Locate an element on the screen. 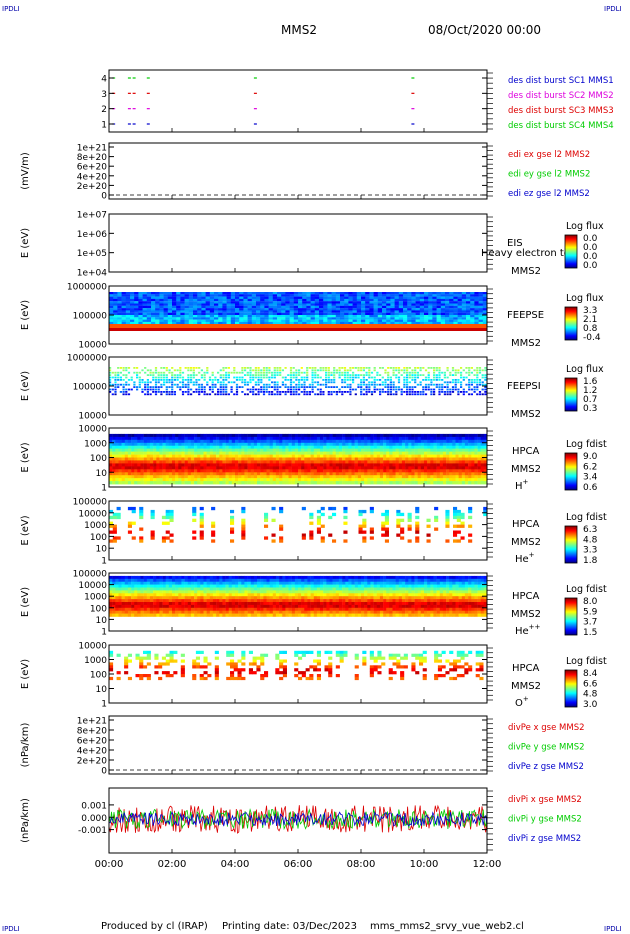 Image resolution: width=630 pixels, height=934 pixels. hpca-o-ytick-label-2: 100 is located at coordinates (98, 676).